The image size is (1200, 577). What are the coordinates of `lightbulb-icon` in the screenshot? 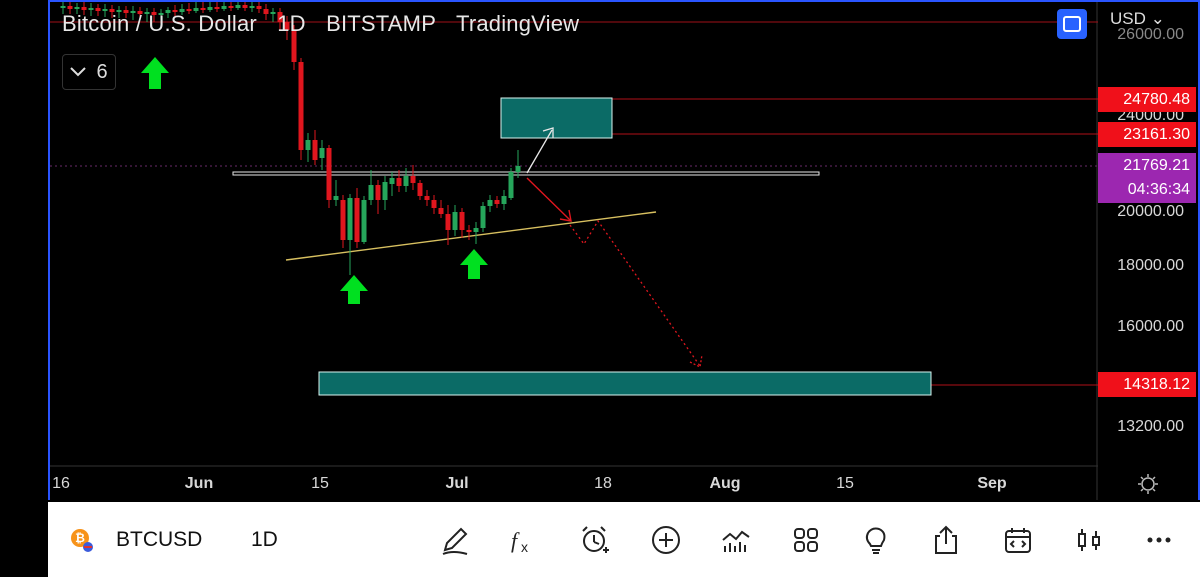 It's located at (875, 540).